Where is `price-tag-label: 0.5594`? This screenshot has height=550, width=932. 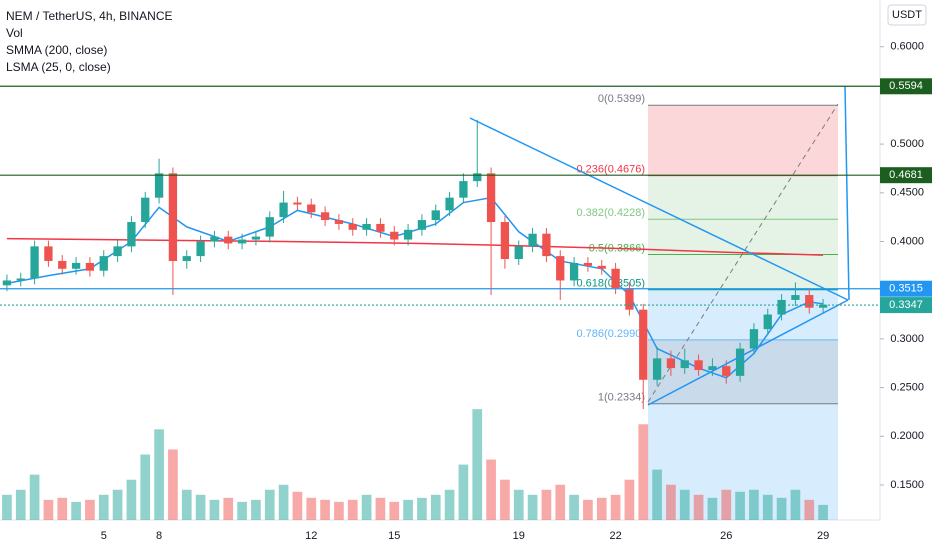 price-tag-label: 0.5594 is located at coordinates (906, 86).